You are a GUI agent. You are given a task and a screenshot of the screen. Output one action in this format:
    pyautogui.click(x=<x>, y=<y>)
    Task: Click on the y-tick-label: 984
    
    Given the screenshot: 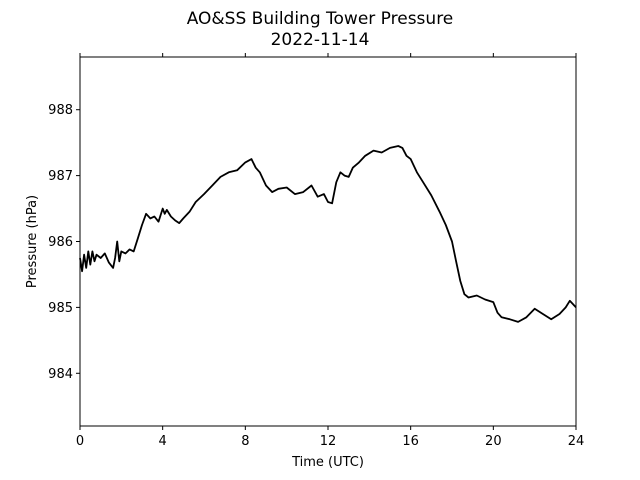 What is the action you would take?
    pyautogui.click(x=60, y=374)
    